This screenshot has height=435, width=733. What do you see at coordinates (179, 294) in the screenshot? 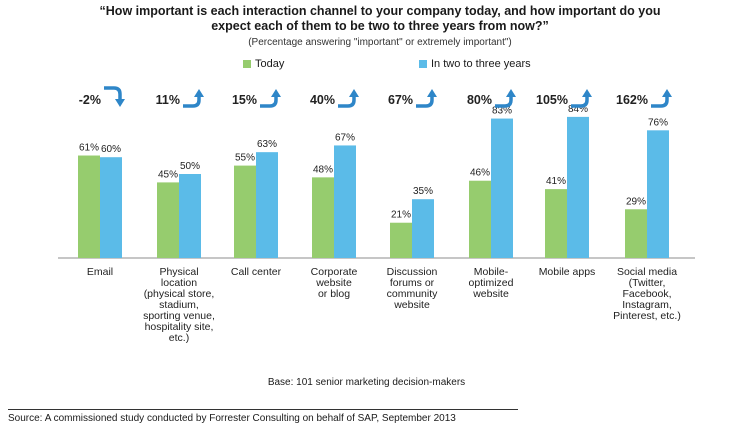
I see `category-label-1-line-2: (physical store,` at bounding box center [179, 294].